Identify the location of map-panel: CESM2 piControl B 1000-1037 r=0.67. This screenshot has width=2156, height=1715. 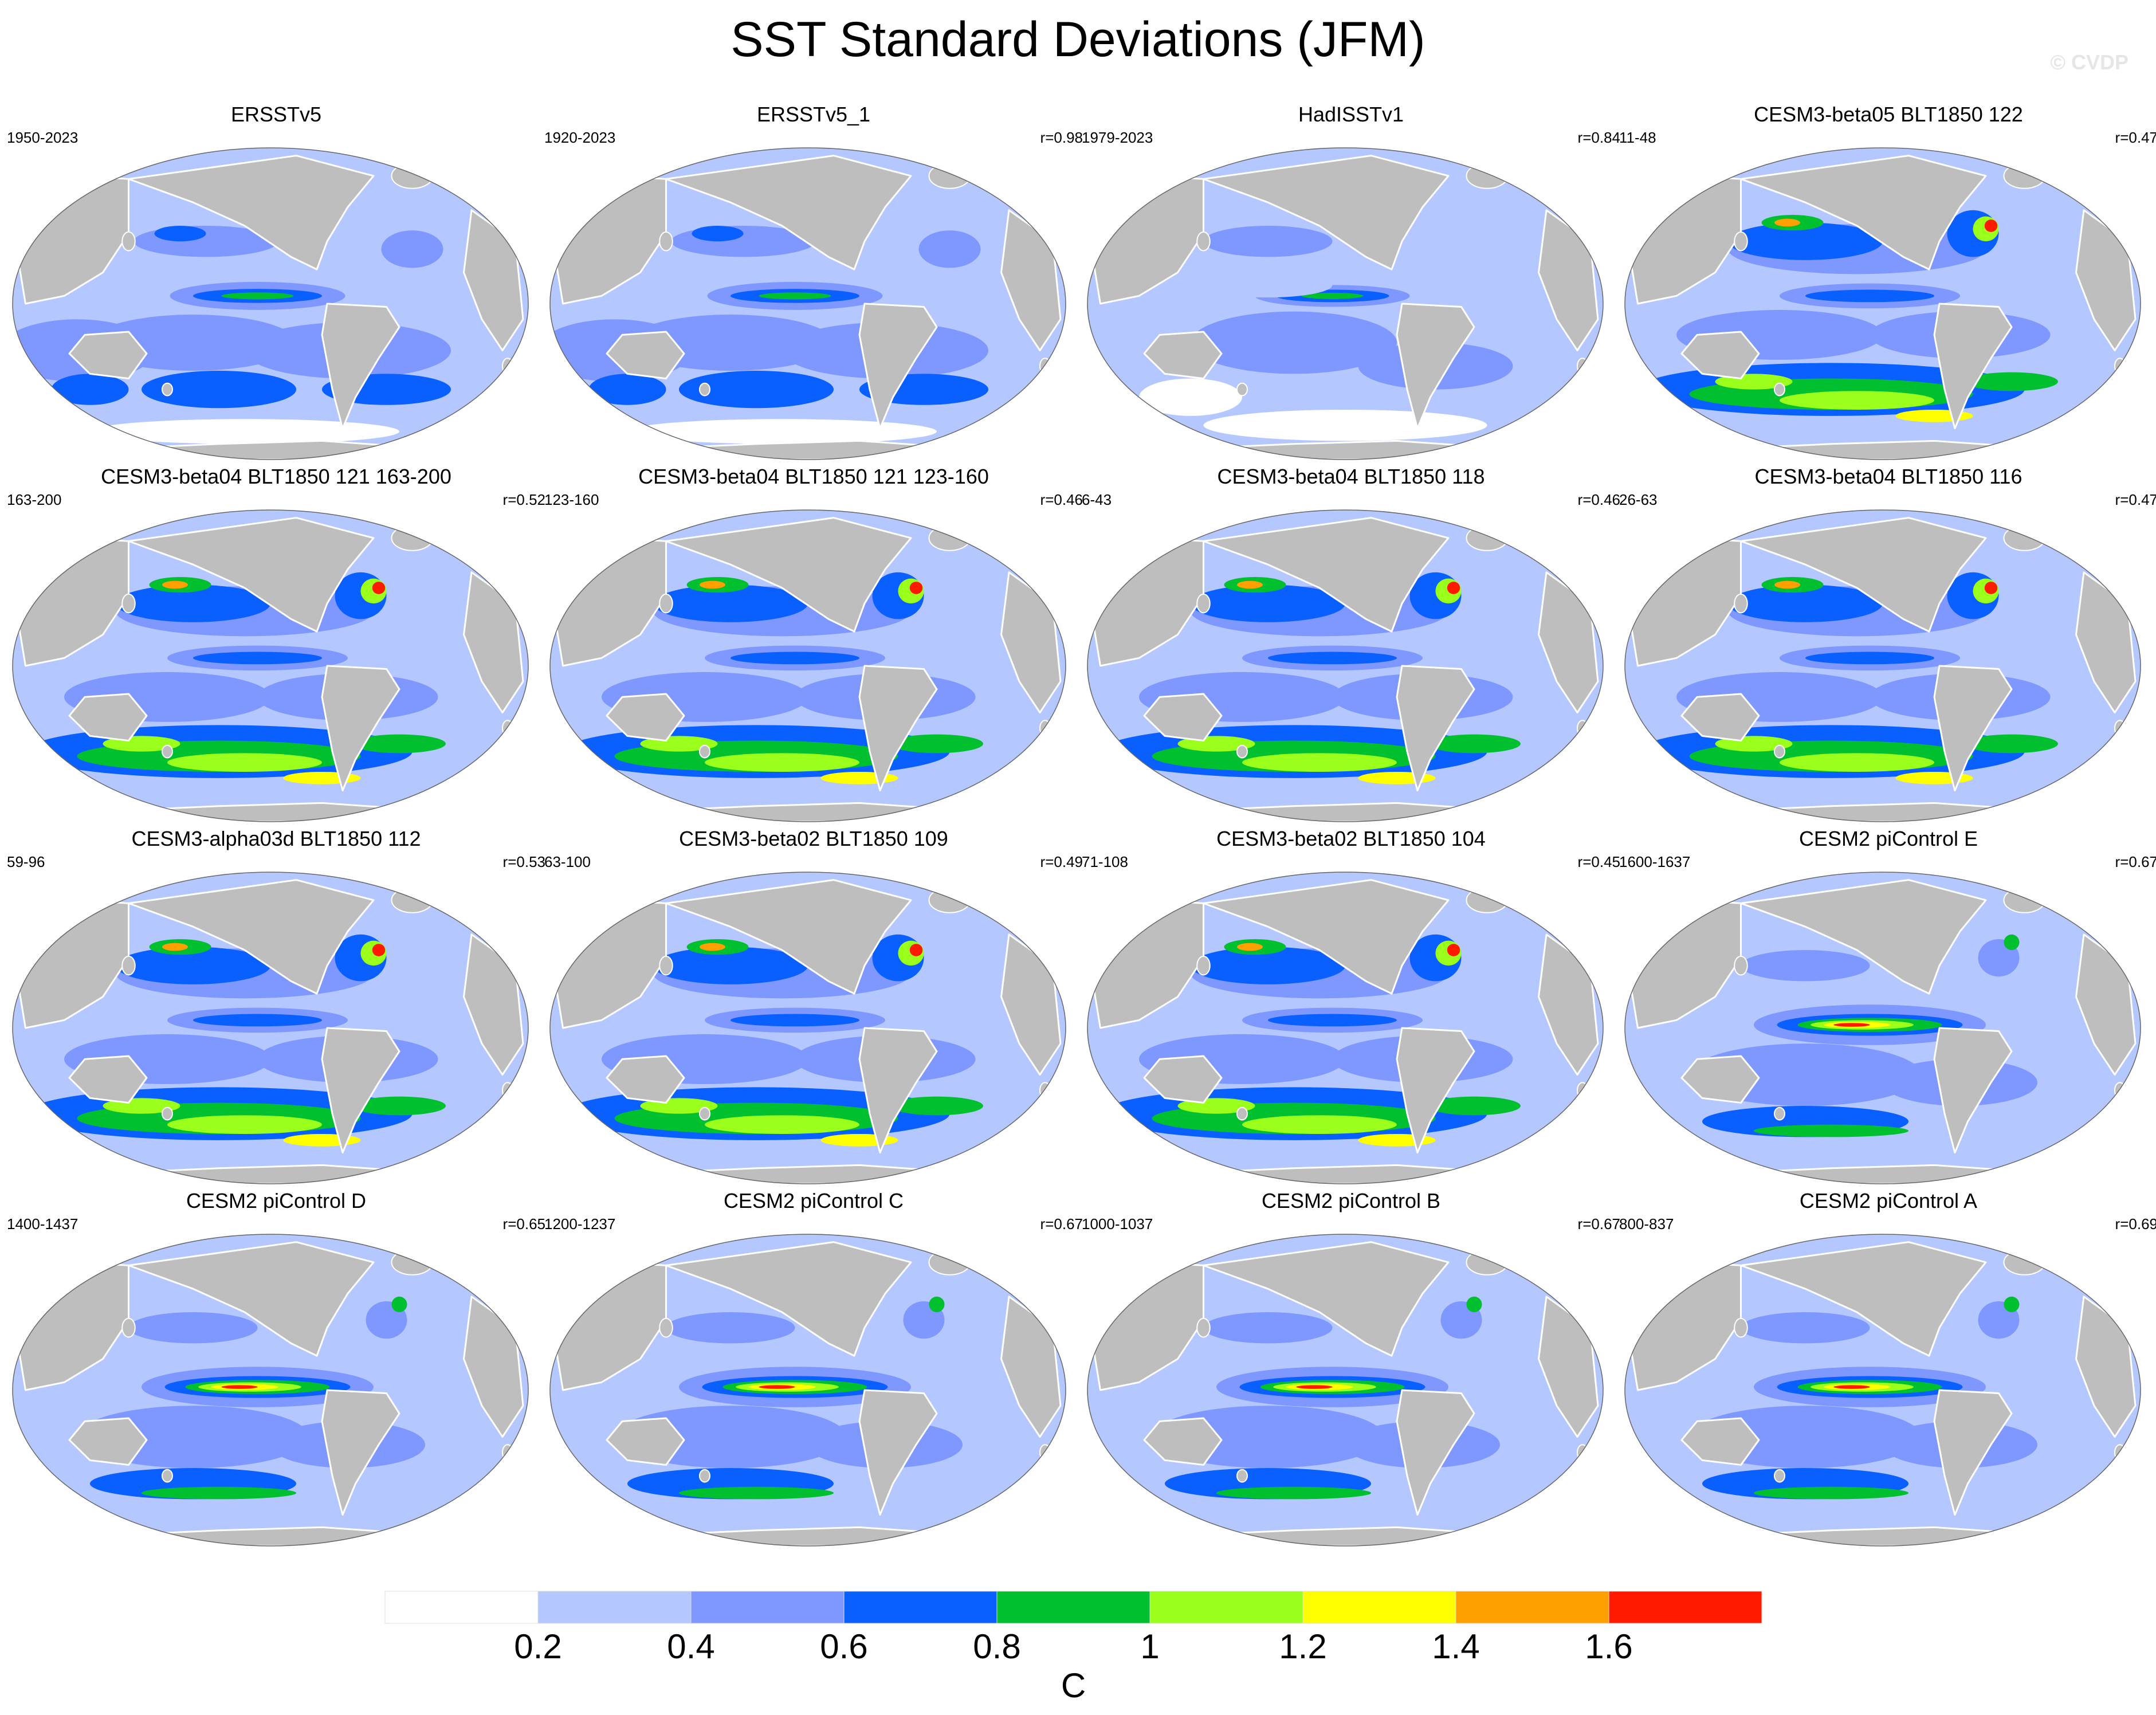
(1351, 1389).